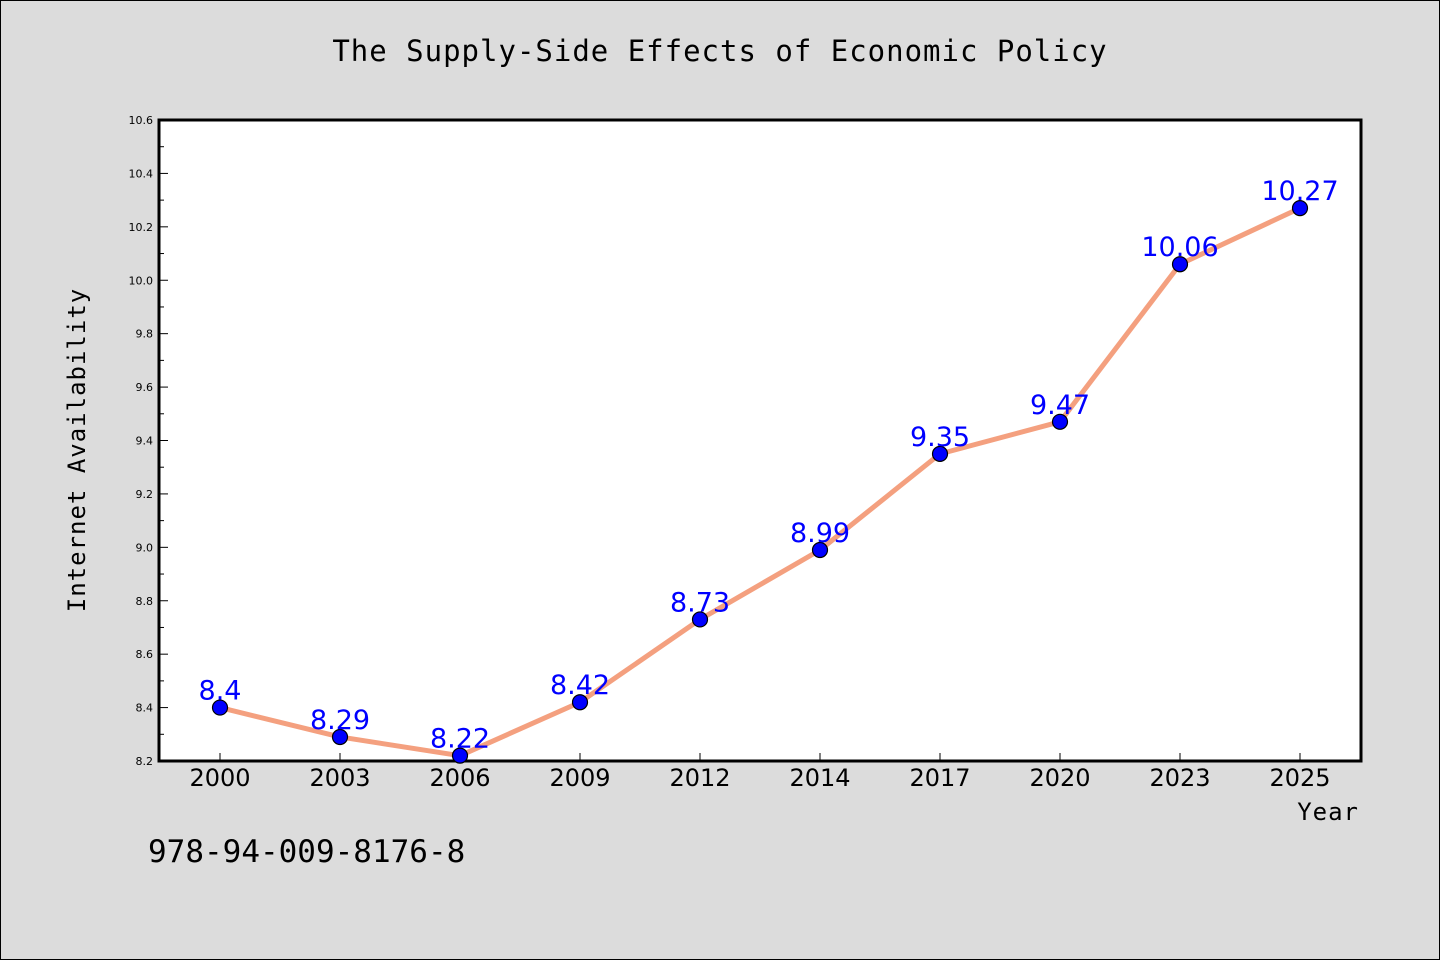 The height and width of the screenshot is (960, 1440). What do you see at coordinates (1179, 247) in the screenshot?
I see `data-label: 10.06` at bounding box center [1179, 247].